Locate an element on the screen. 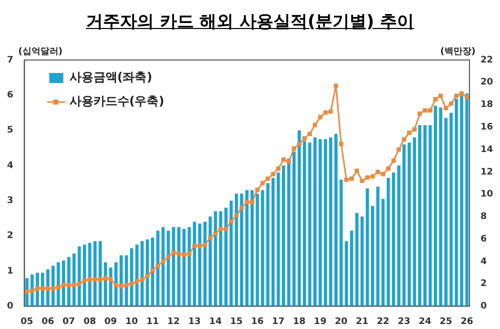 The height and width of the screenshot is (329, 500). y-tick-label: 3 is located at coordinates (10, 201).